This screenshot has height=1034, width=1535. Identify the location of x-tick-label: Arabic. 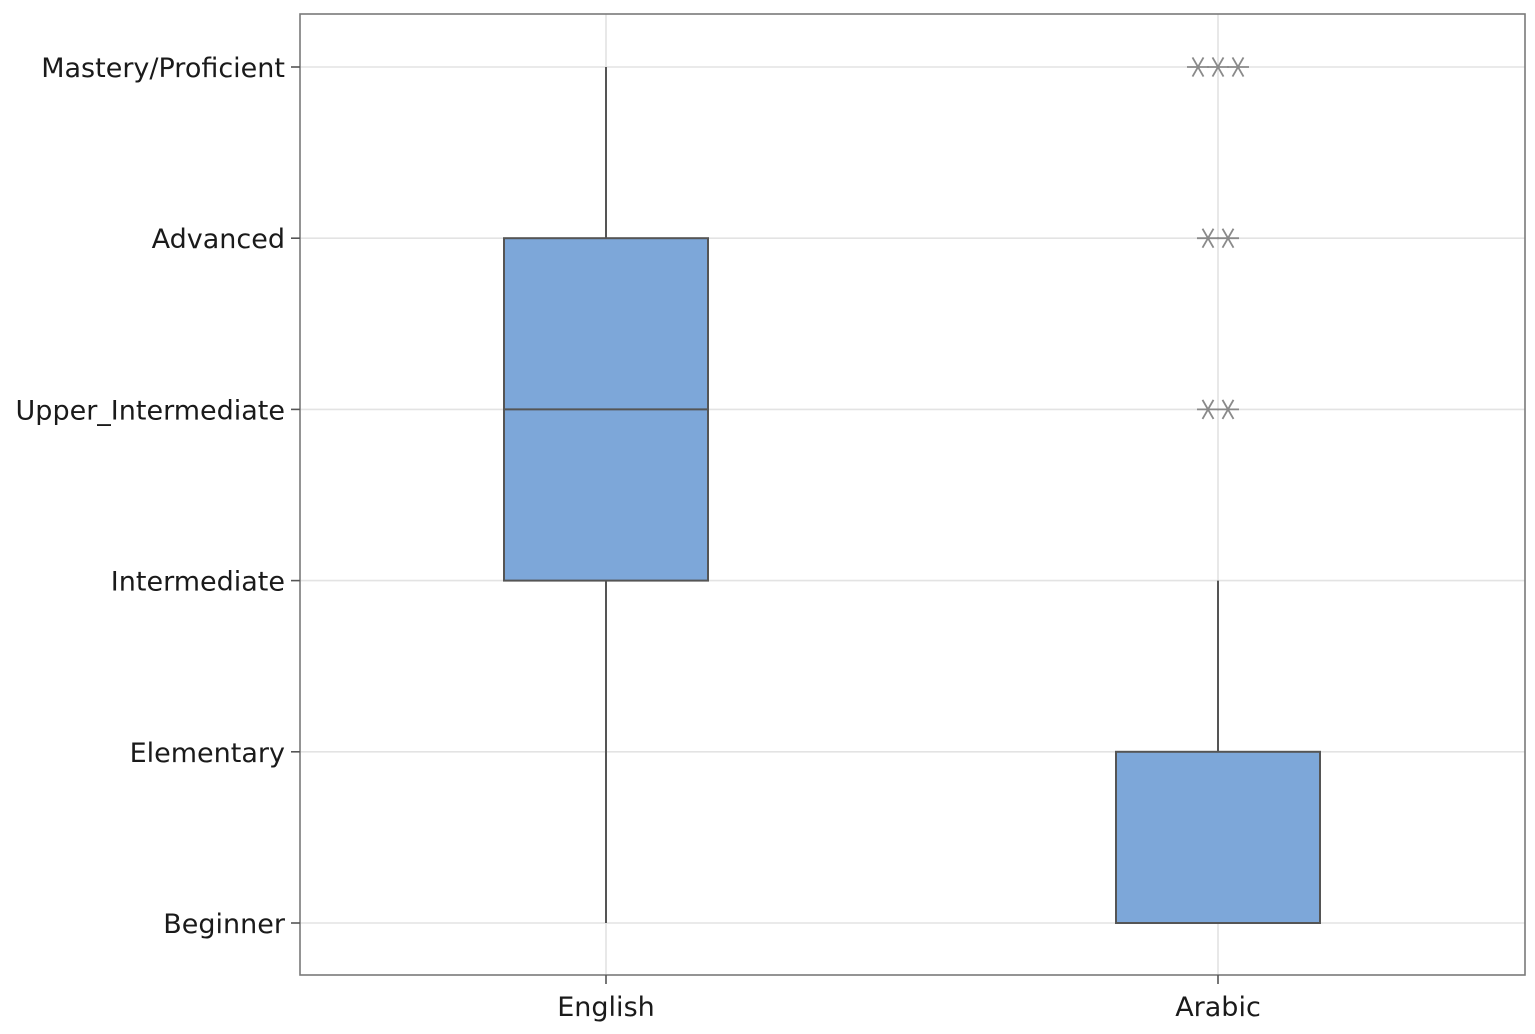
(1218, 1007).